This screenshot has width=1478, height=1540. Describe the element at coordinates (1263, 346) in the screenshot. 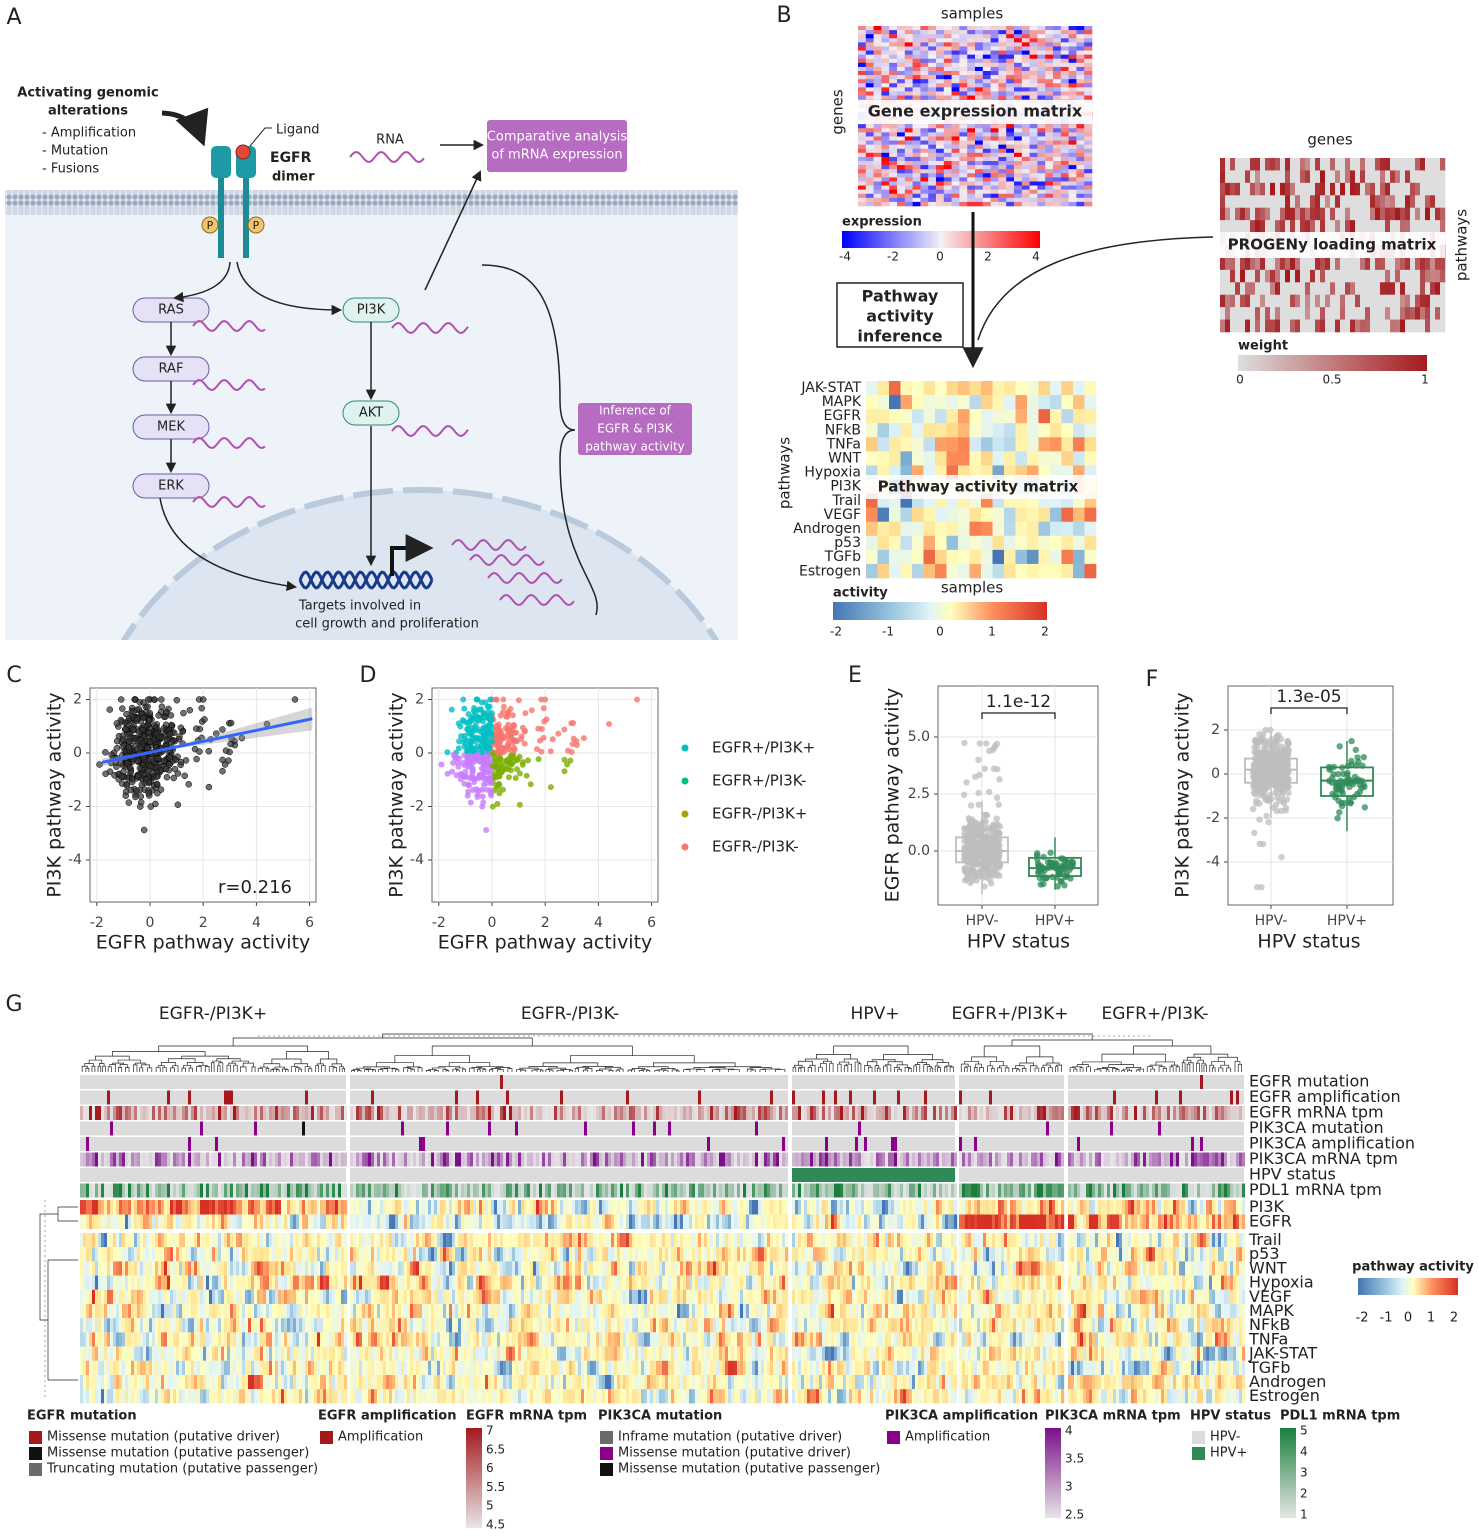

I see `label: weight` at that location.